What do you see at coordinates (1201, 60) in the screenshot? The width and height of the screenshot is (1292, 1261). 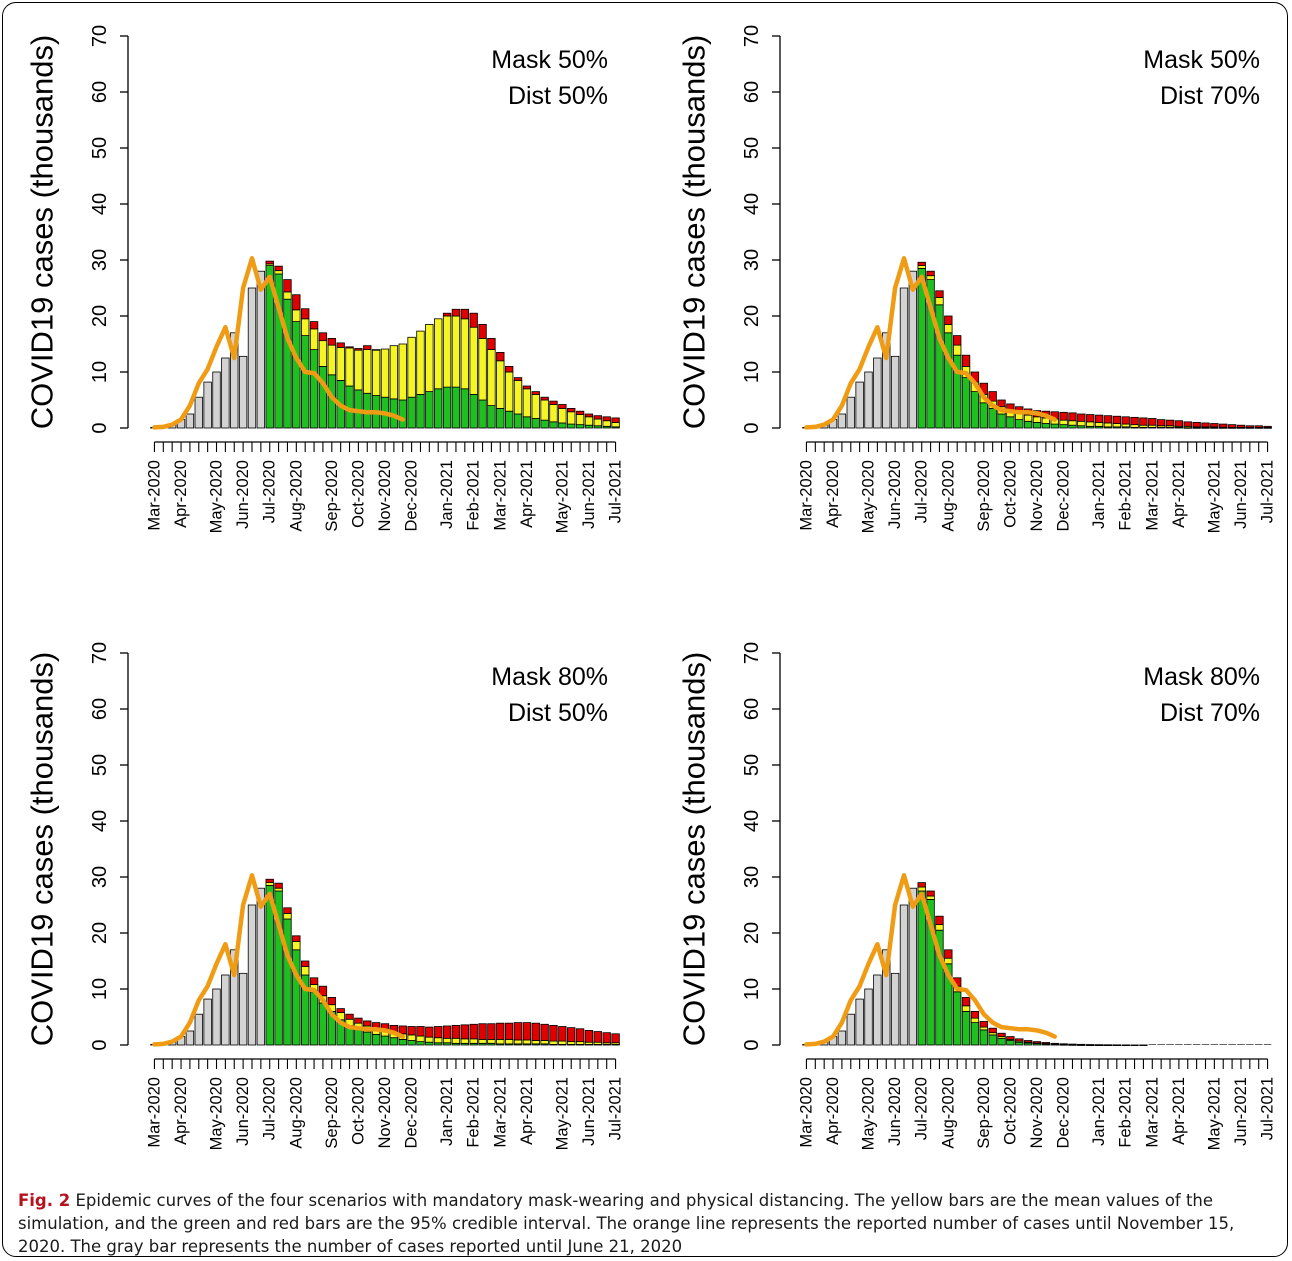 I see `scenario-mask-label: Mask 50%` at bounding box center [1201, 60].